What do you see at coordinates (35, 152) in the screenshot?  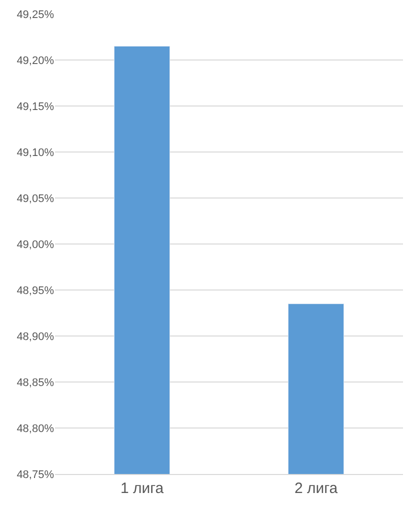 I see `y-tick-label: 49,10%` at bounding box center [35, 152].